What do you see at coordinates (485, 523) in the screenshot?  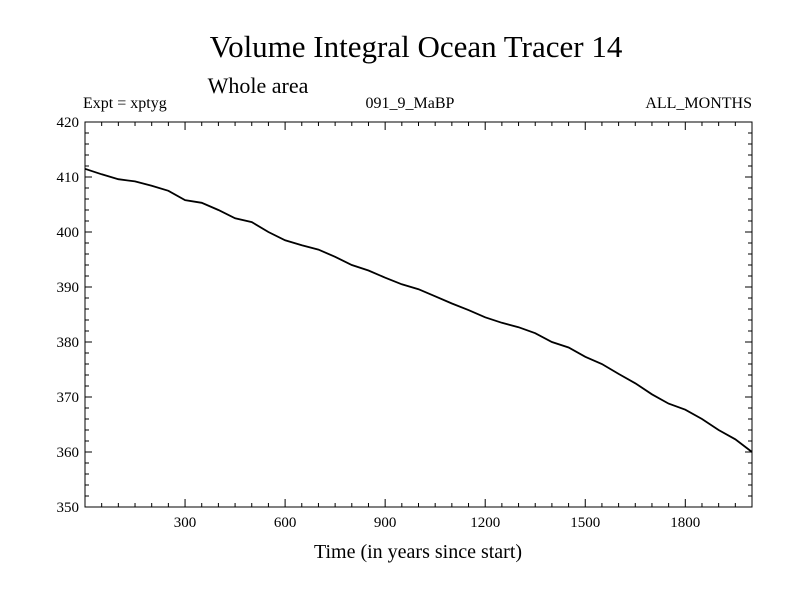 I see `x-tick-label: 1200` at bounding box center [485, 523].